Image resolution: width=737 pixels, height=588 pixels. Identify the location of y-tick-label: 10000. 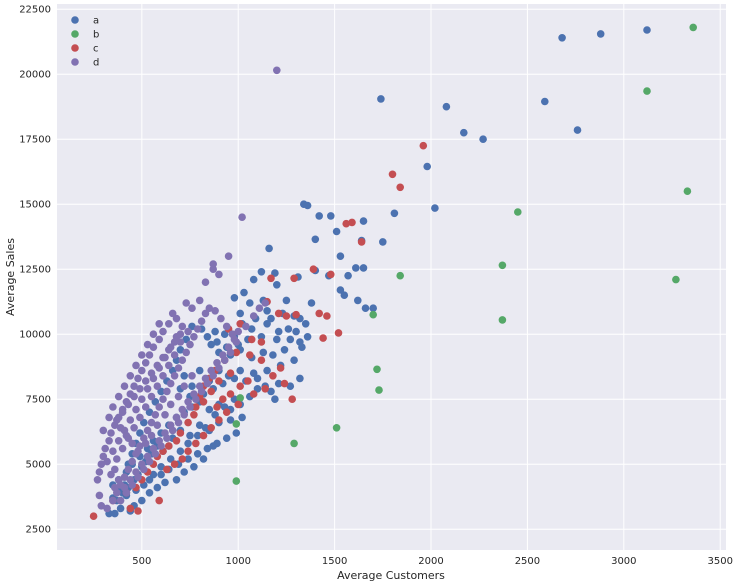
(35, 335).